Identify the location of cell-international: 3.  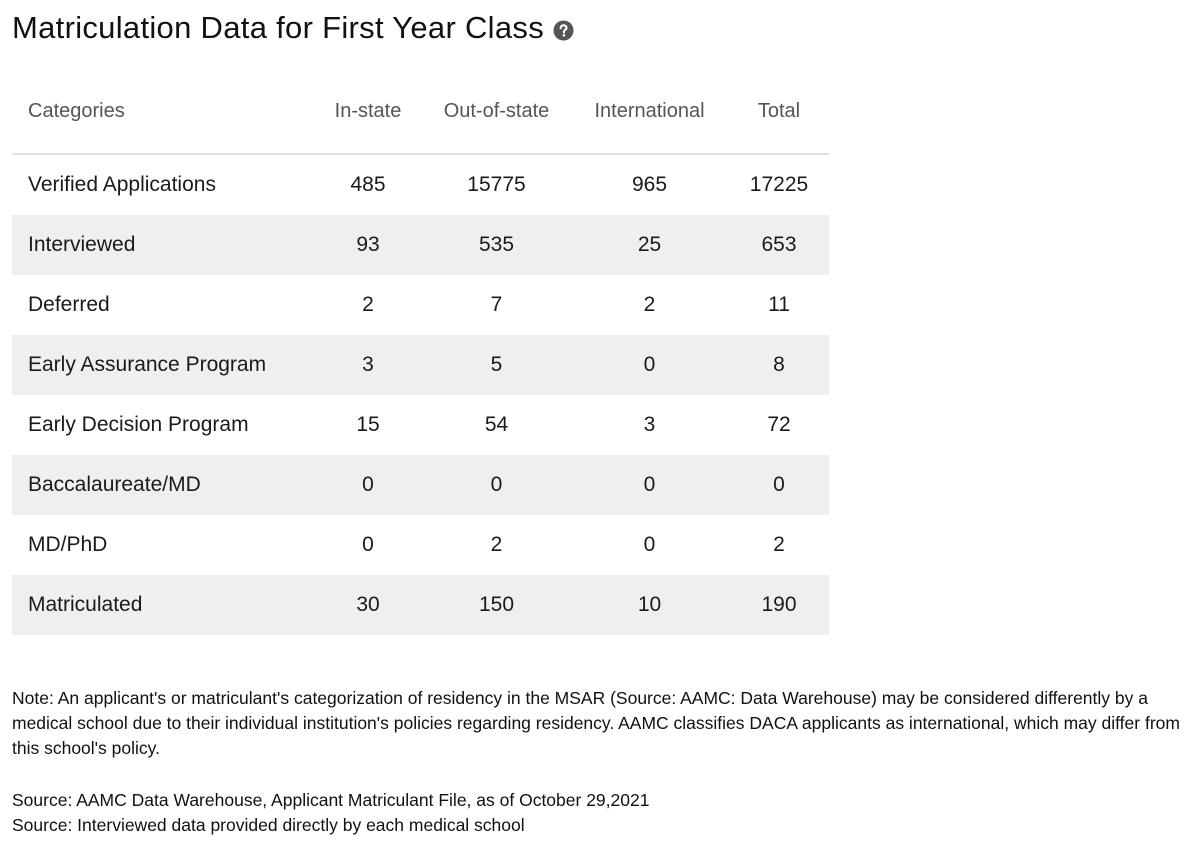
(649, 424).